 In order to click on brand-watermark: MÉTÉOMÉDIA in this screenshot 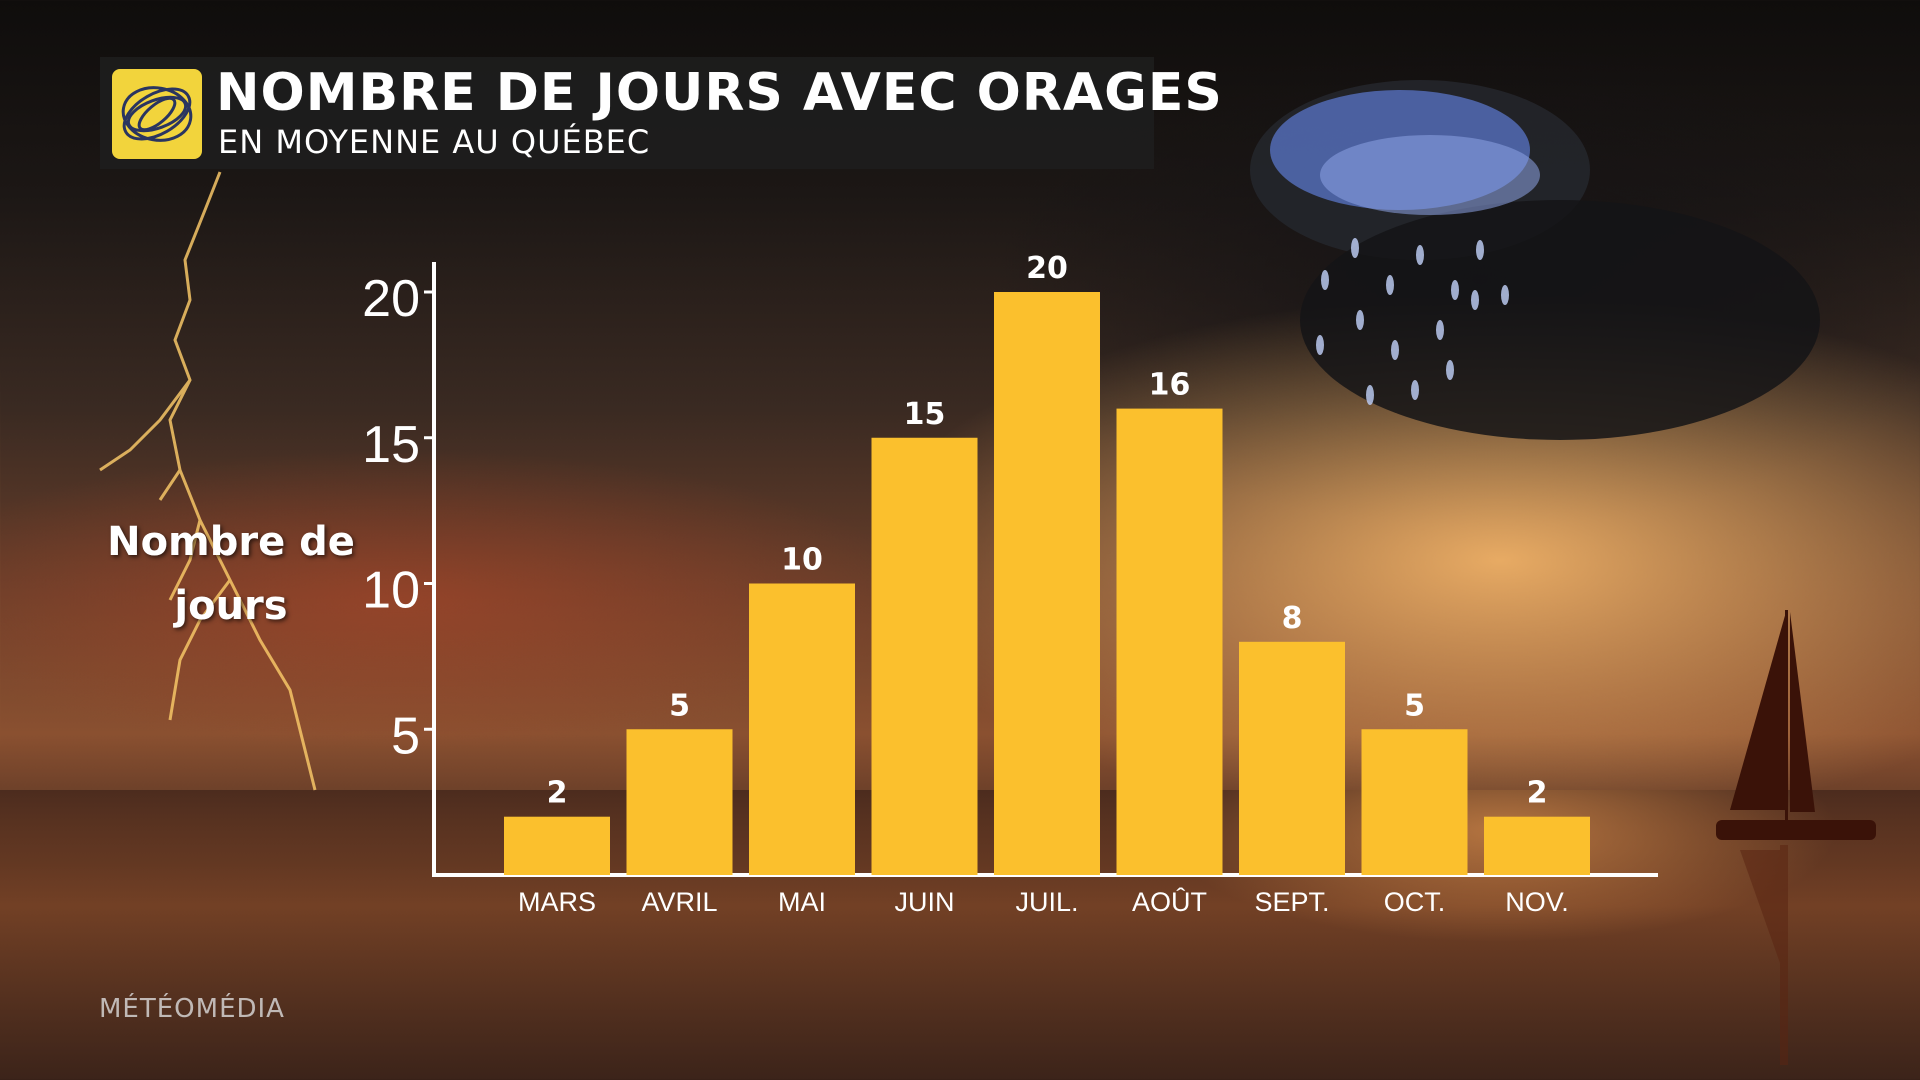, I will do `click(192, 1009)`.